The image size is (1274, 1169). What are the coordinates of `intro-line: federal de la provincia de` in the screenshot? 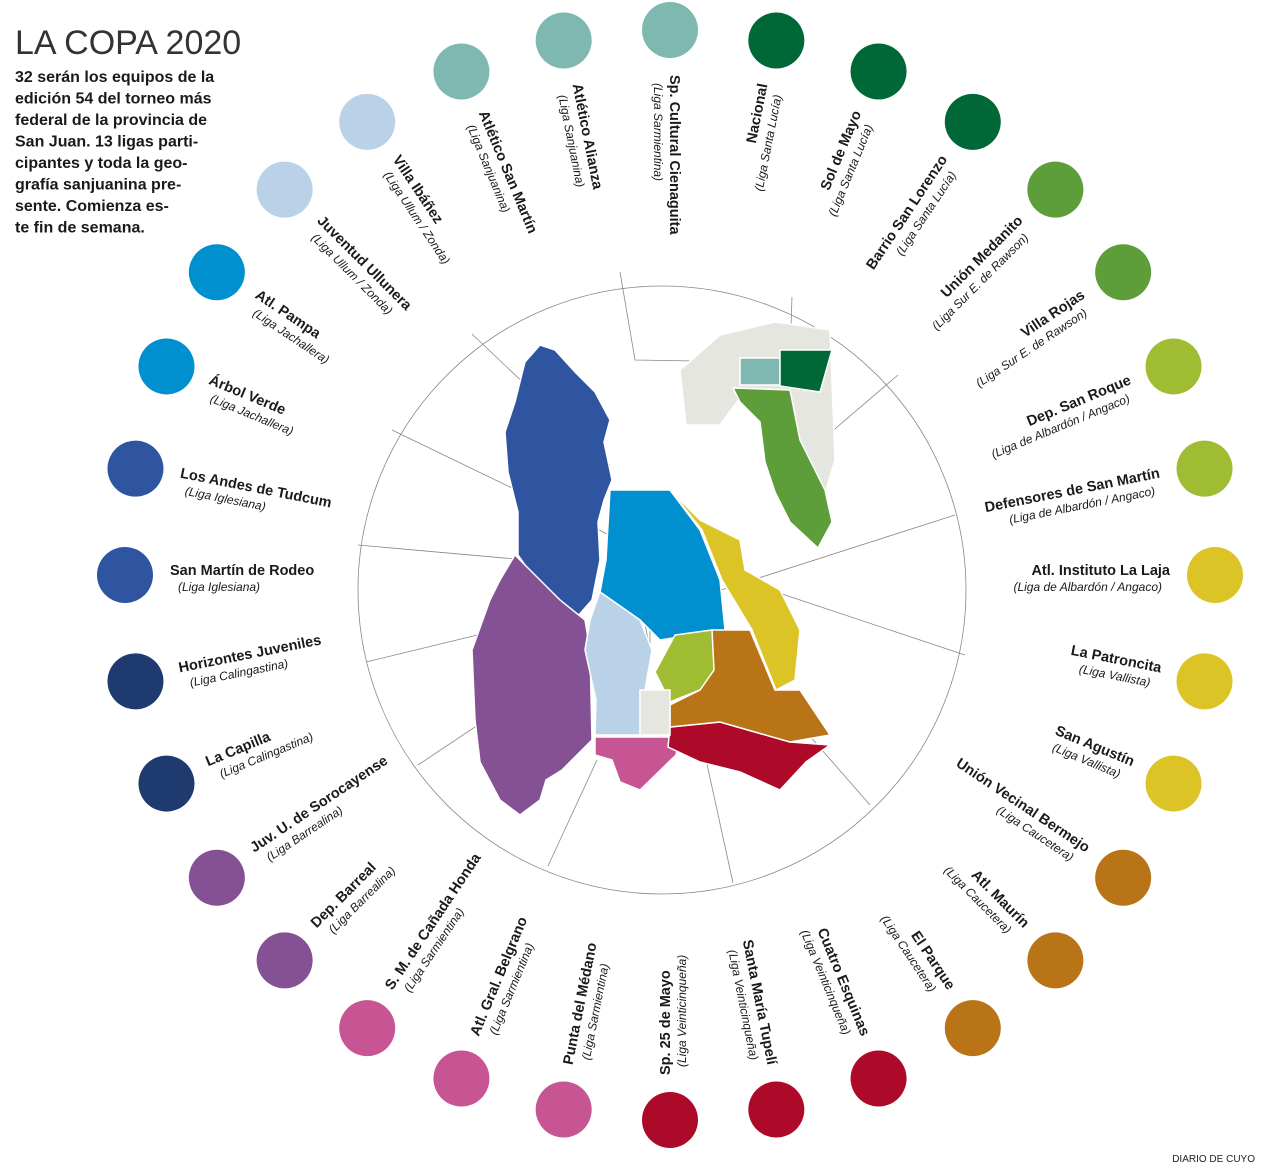 It's located at (111, 120).